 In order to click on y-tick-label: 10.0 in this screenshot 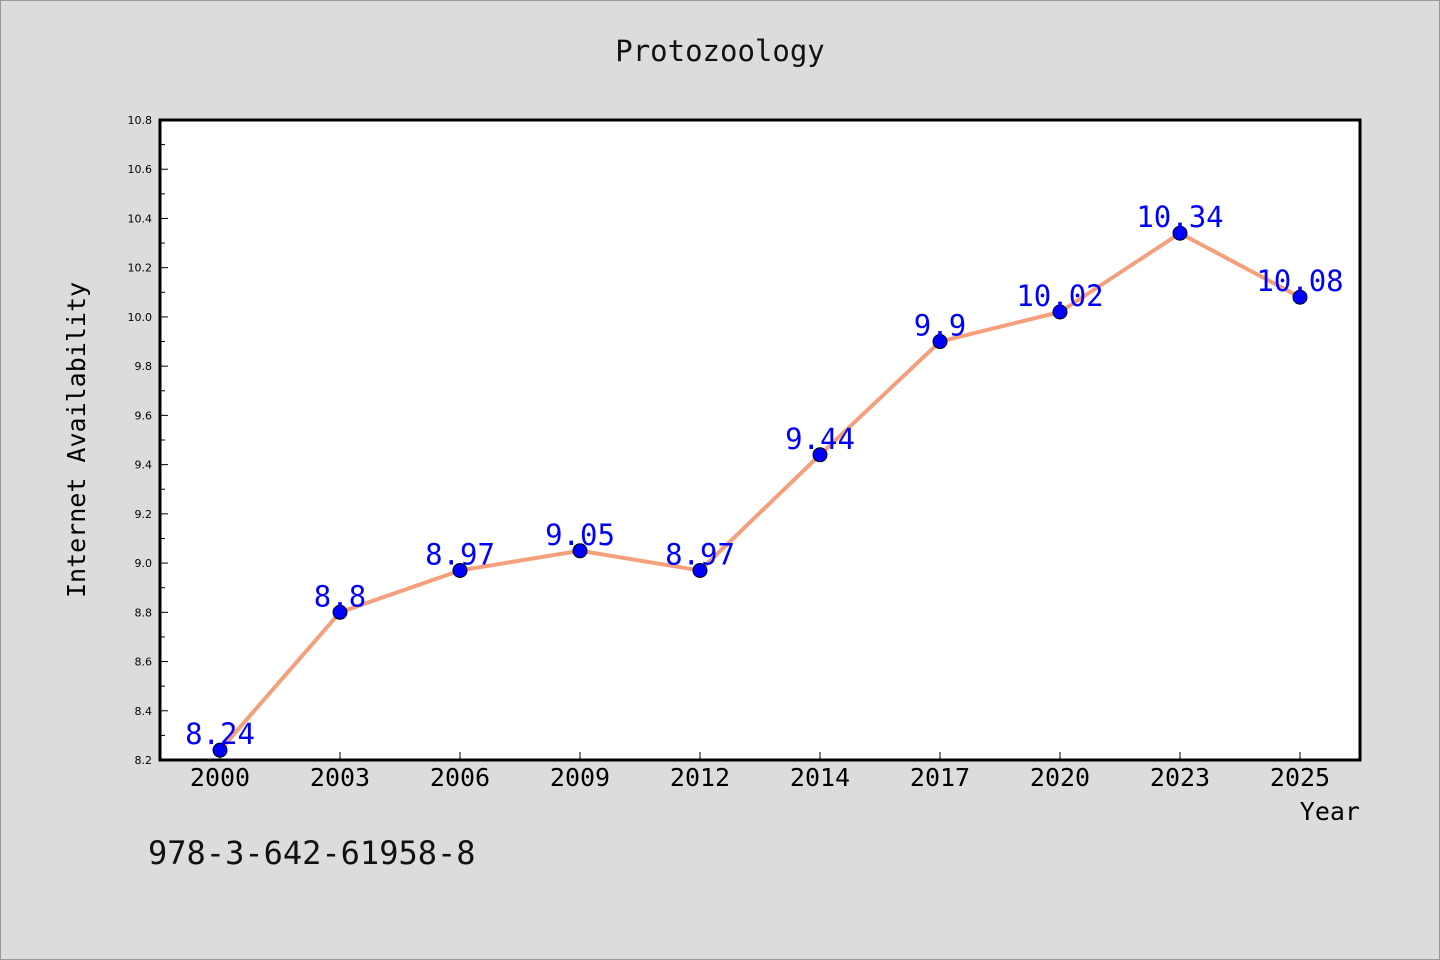, I will do `click(140, 317)`.